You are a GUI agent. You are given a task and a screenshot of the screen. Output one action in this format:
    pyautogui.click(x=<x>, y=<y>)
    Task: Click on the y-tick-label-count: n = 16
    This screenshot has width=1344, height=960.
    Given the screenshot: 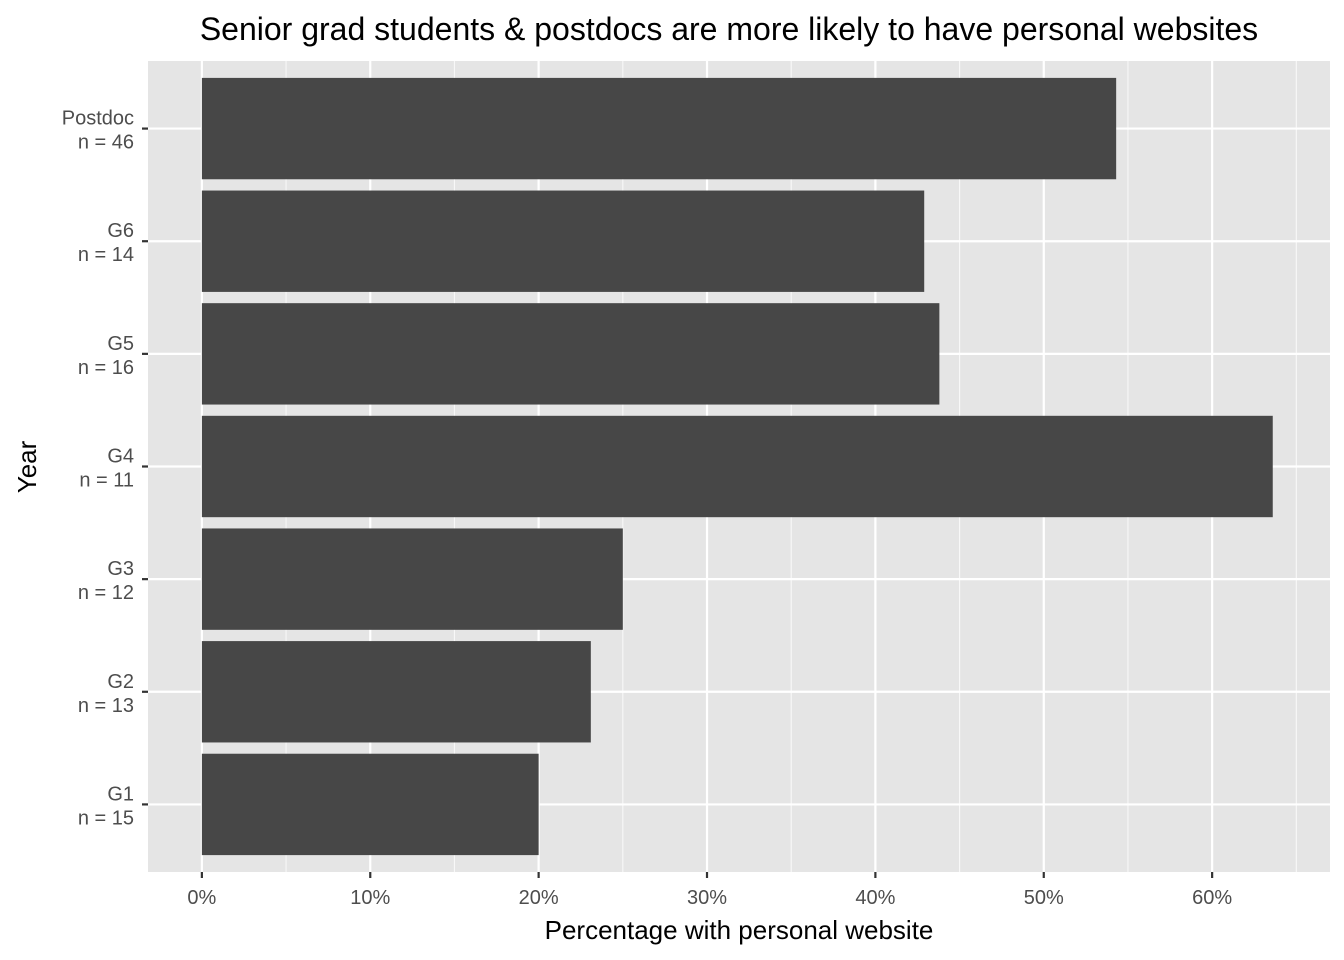 What is the action you would take?
    pyautogui.click(x=106, y=368)
    